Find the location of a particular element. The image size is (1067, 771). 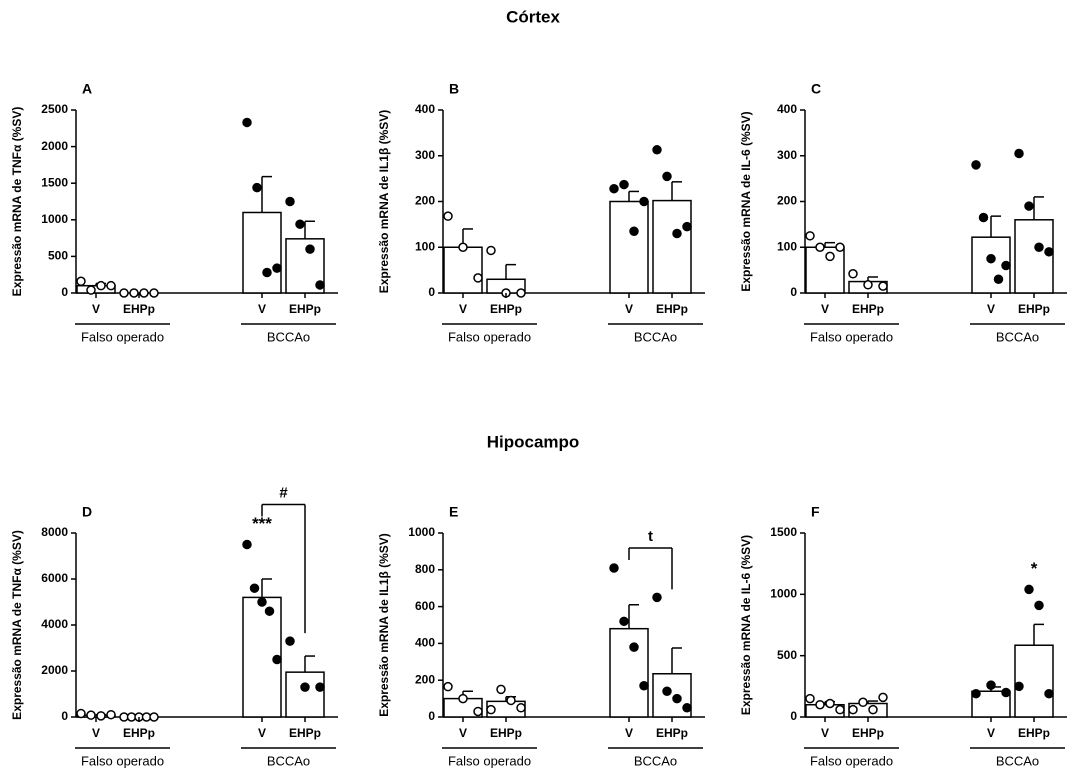

bracket-label: t is located at coordinates (650, 536).